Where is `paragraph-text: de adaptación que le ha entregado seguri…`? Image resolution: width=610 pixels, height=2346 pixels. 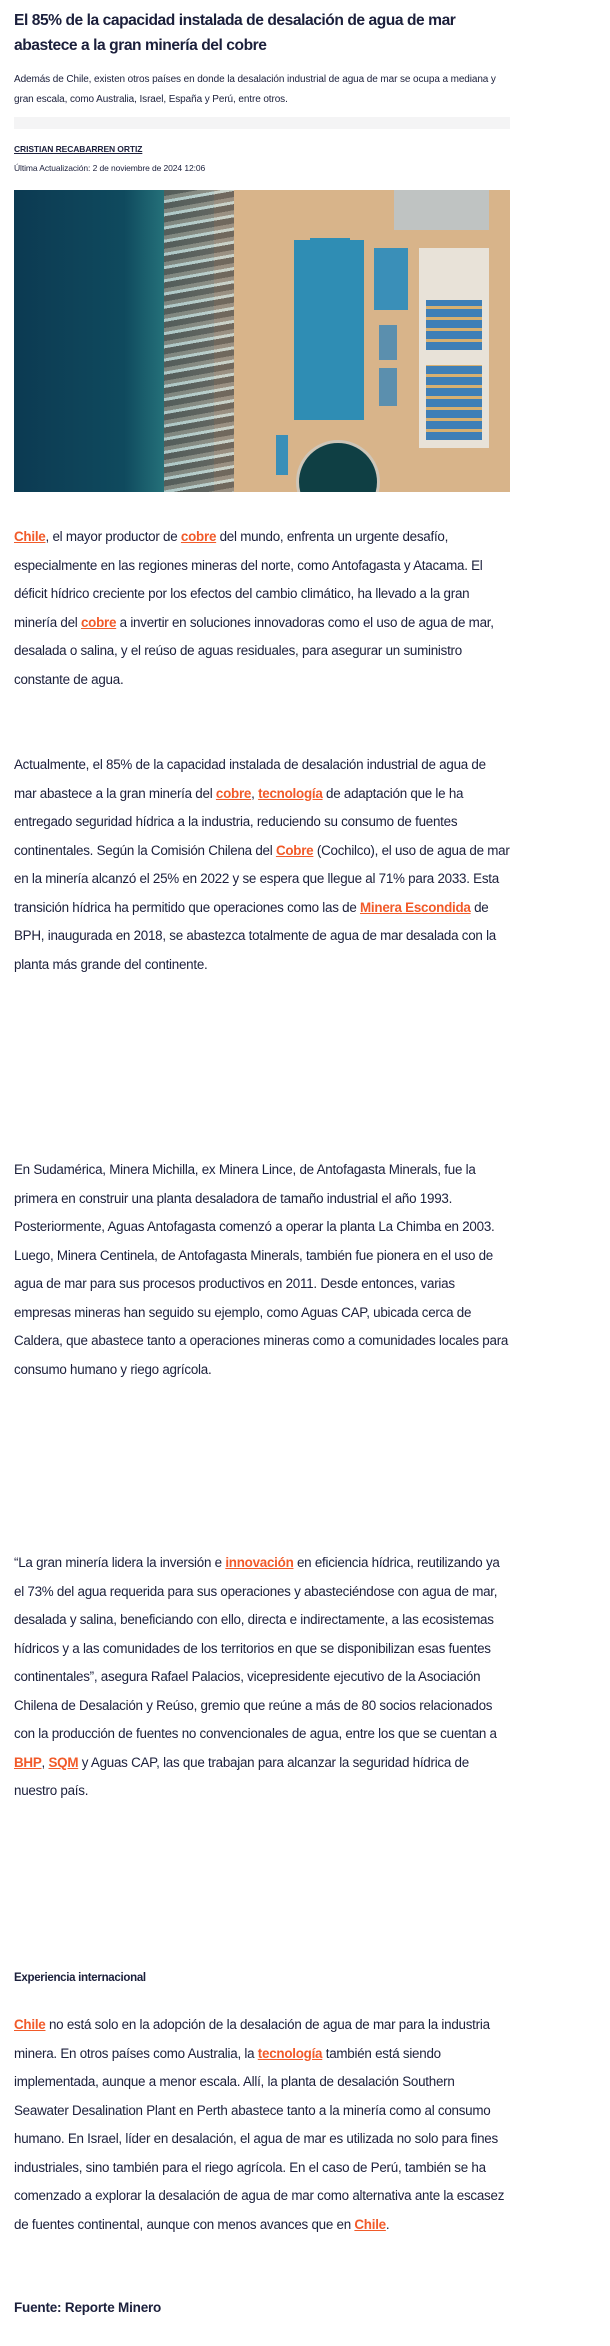
paragraph-text: de adaptación que le ha entregado seguri… is located at coordinates (239, 821).